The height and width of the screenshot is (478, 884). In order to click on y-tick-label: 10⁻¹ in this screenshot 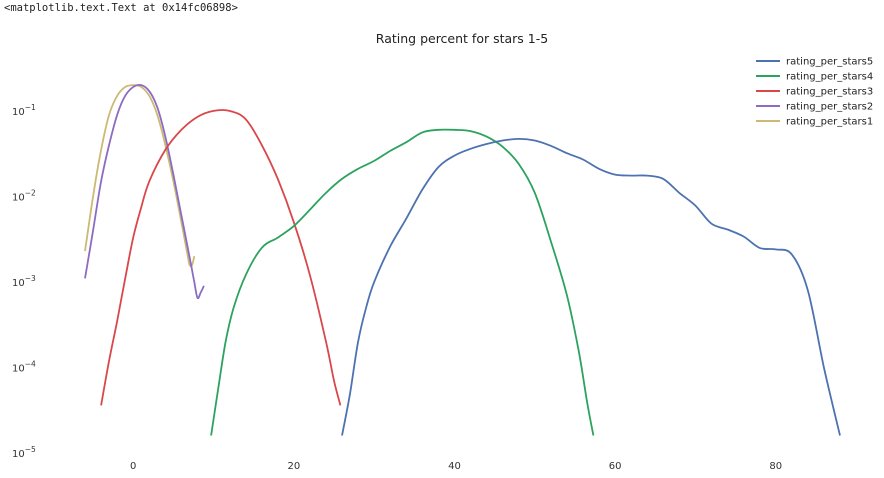, I will do `click(24, 110)`.